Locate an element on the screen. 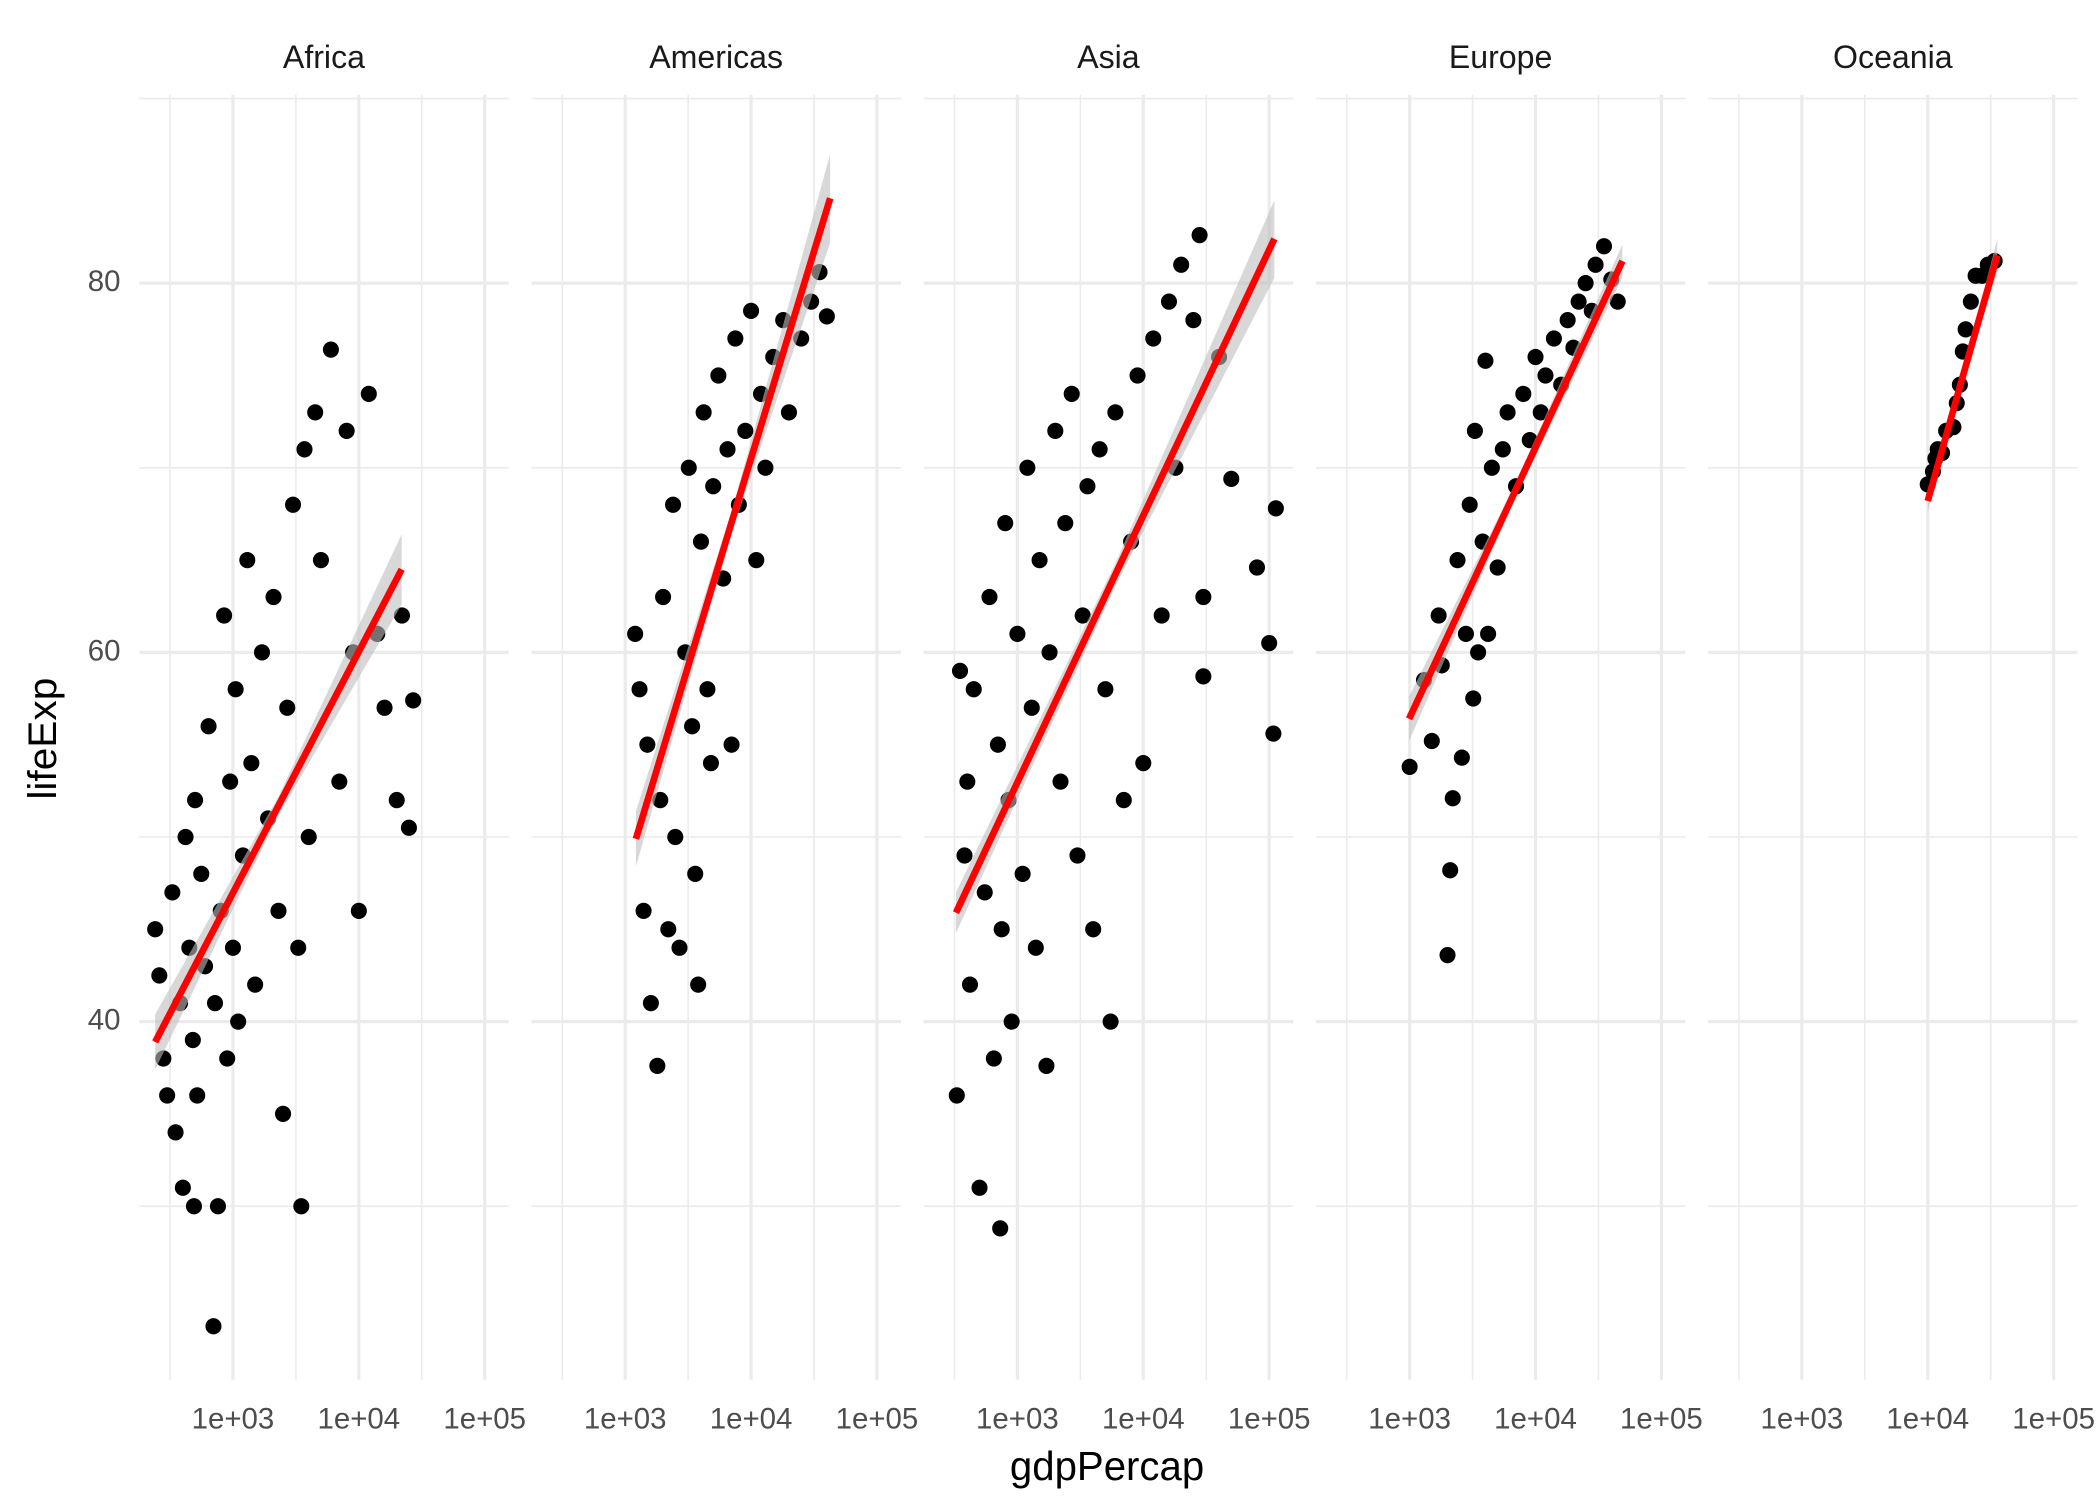 Image resolution: width=2099 pixels, height=1499 pixels. facet-title: Africa is located at coordinates (324, 57).